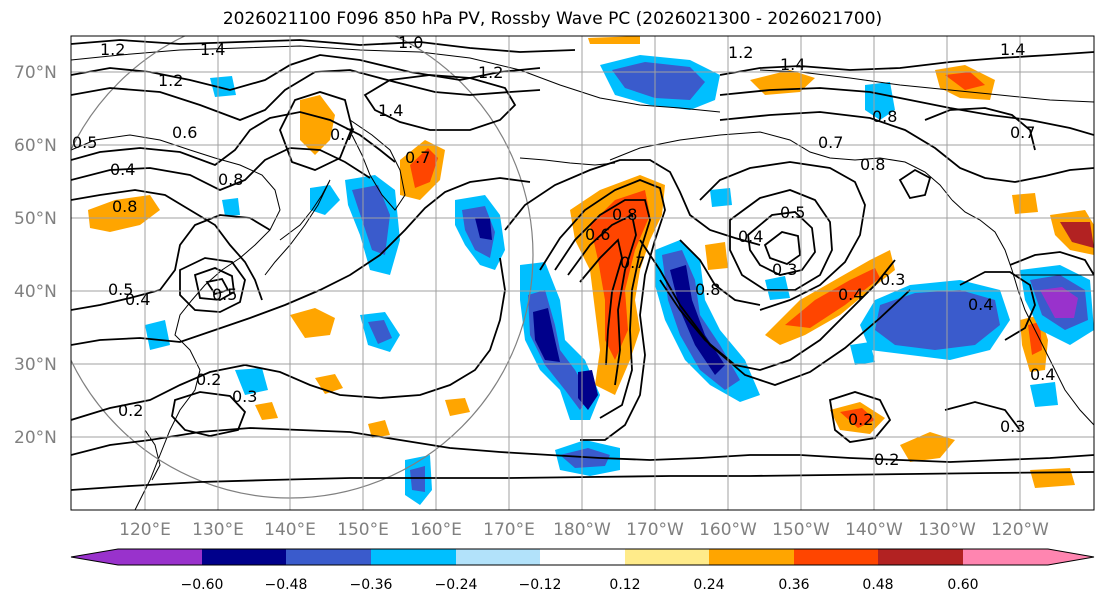 The image size is (1105, 604). What do you see at coordinates (728, 530) in the screenshot?
I see `lon-label: 160°W` at bounding box center [728, 530].